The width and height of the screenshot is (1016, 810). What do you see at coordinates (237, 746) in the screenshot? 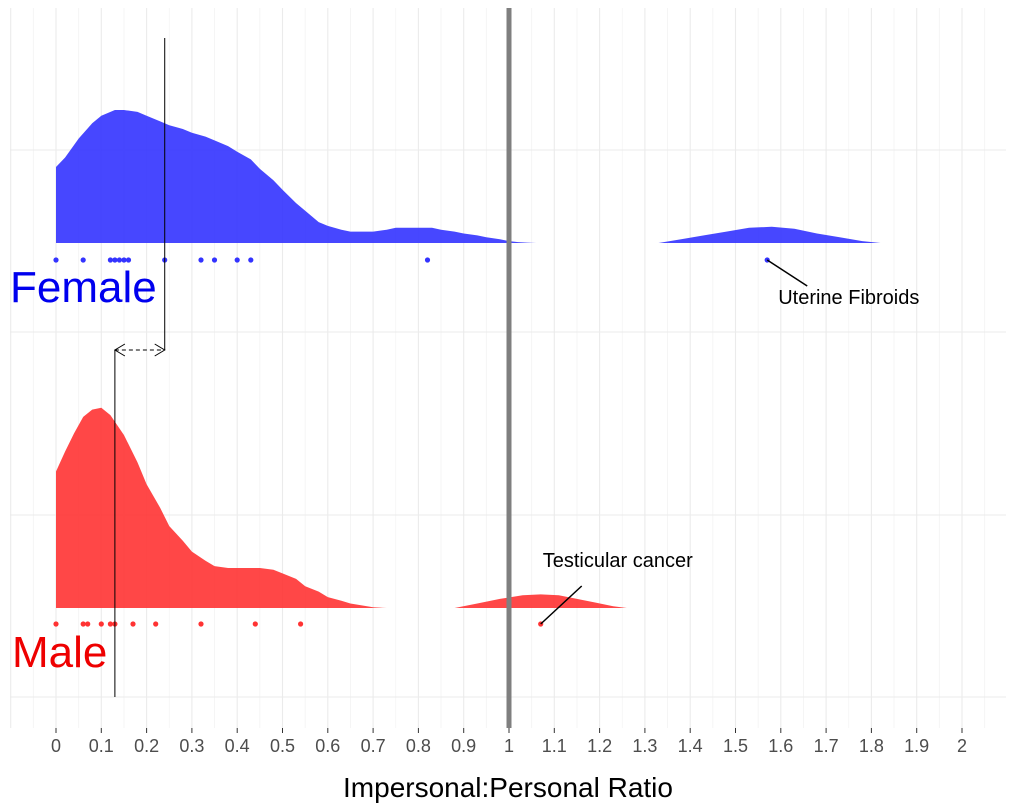
I see `x-tick-label: 0.4` at bounding box center [237, 746].